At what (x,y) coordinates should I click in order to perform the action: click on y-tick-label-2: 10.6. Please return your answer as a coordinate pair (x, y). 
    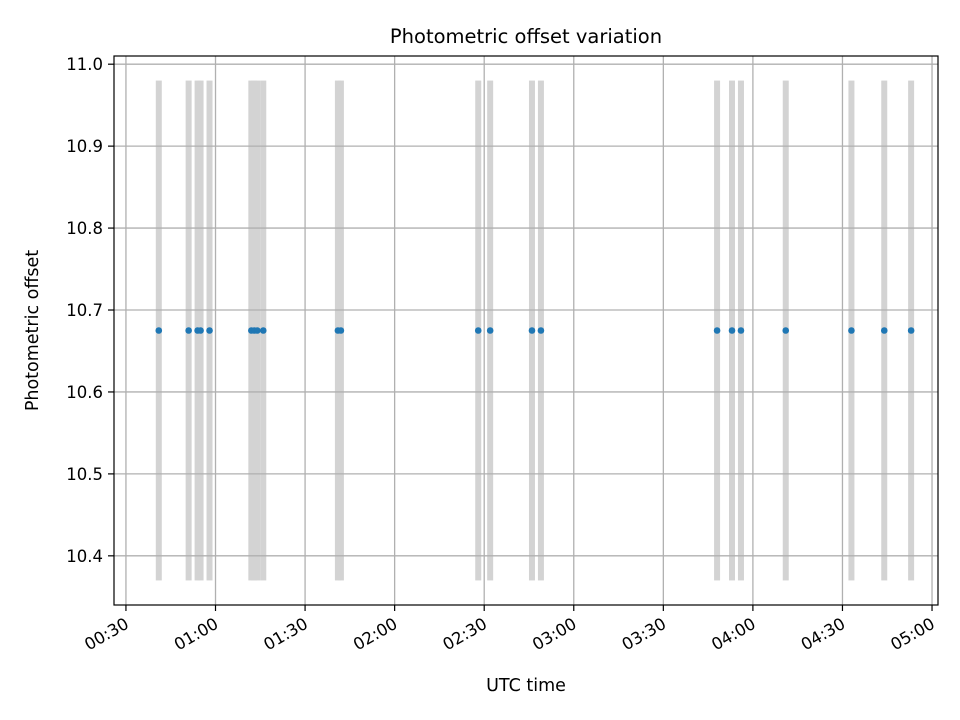
    Looking at the image, I should click on (84, 392).